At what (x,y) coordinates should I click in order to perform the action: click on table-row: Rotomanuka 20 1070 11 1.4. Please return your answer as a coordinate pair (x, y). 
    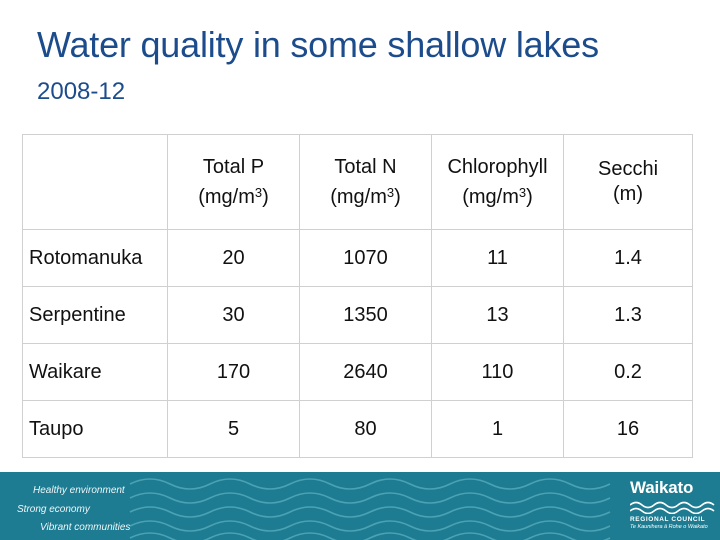
    Looking at the image, I should click on (357, 258).